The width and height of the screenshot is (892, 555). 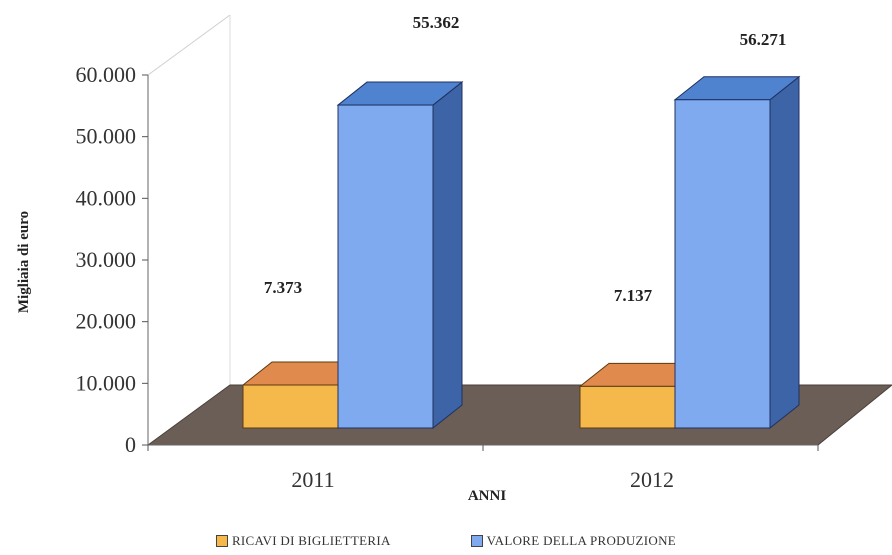 What do you see at coordinates (487, 496) in the screenshot?
I see `x-axis-title: ANNI` at bounding box center [487, 496].